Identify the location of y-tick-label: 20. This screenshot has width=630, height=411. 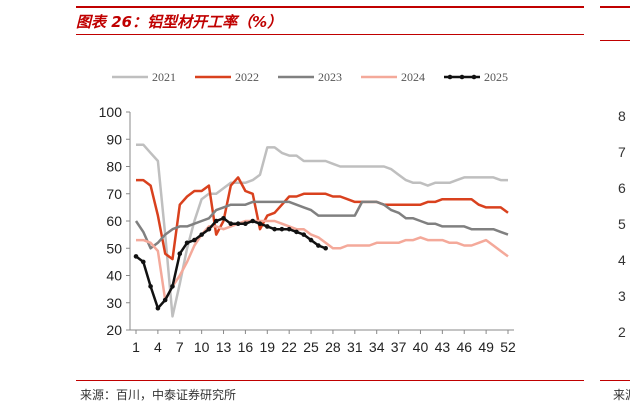
(114, 330).